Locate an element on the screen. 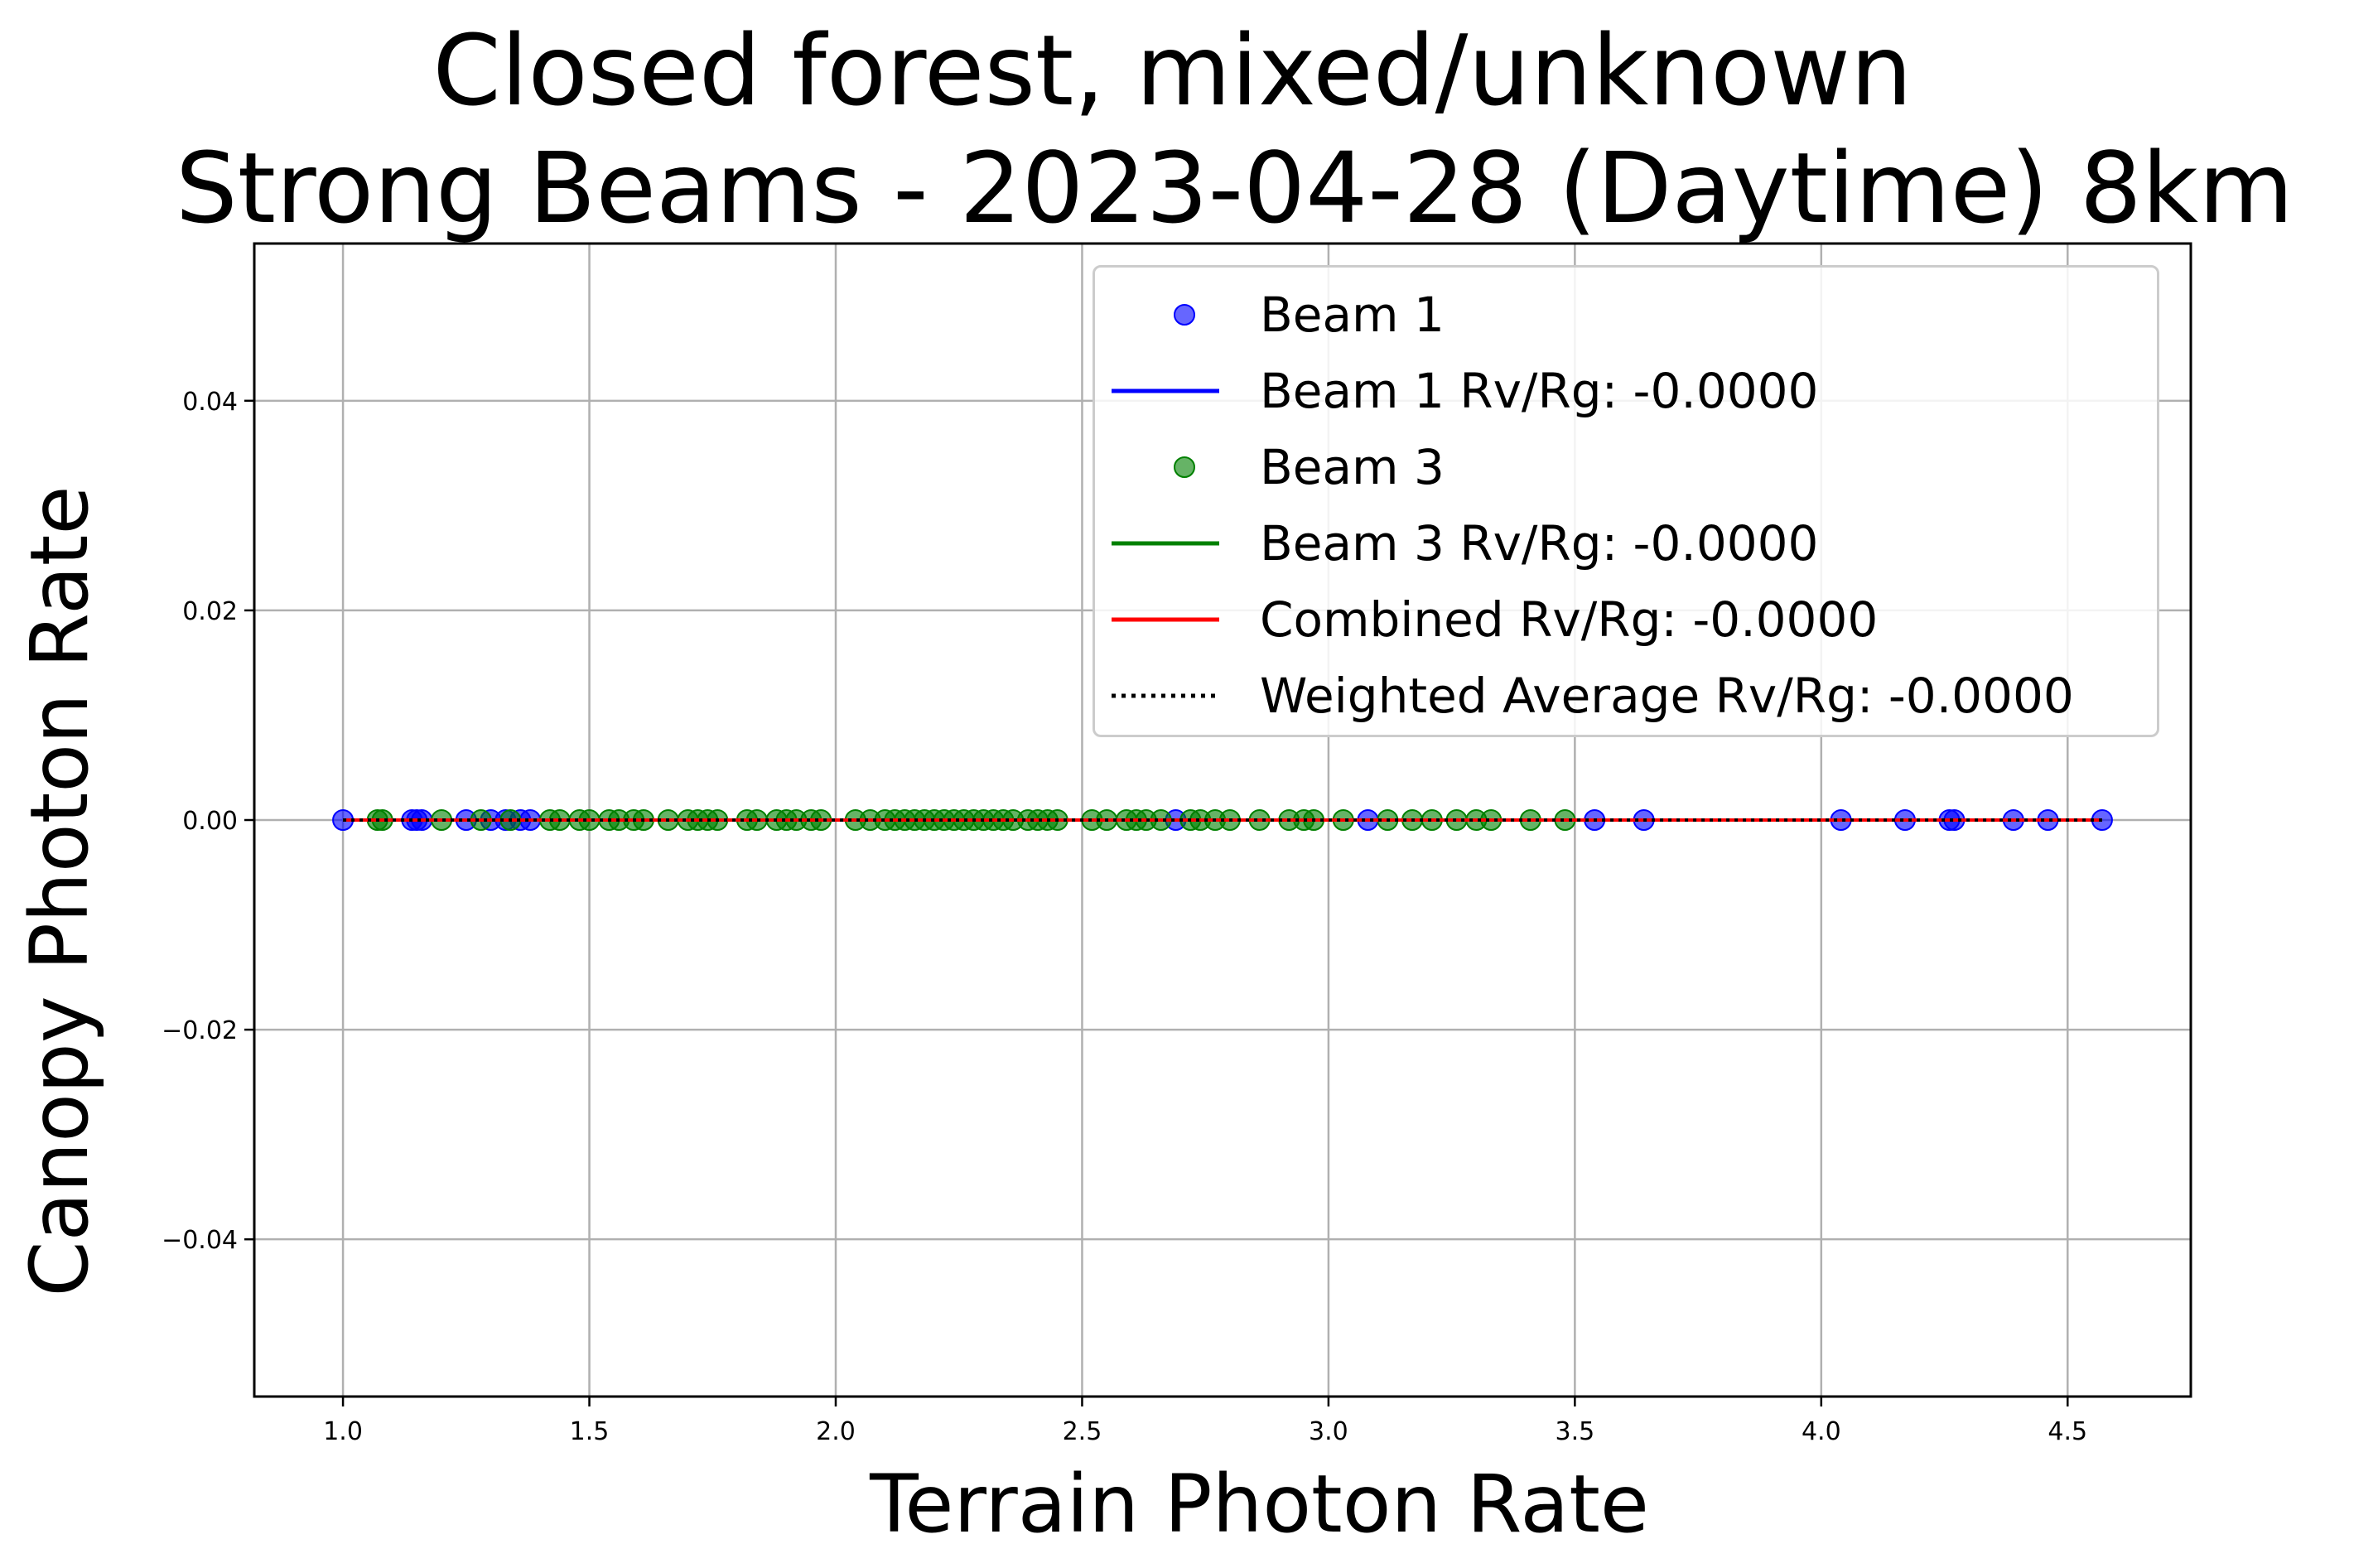 The image size is (2378, 1568). data-points is located at coordinates (1222, 820).